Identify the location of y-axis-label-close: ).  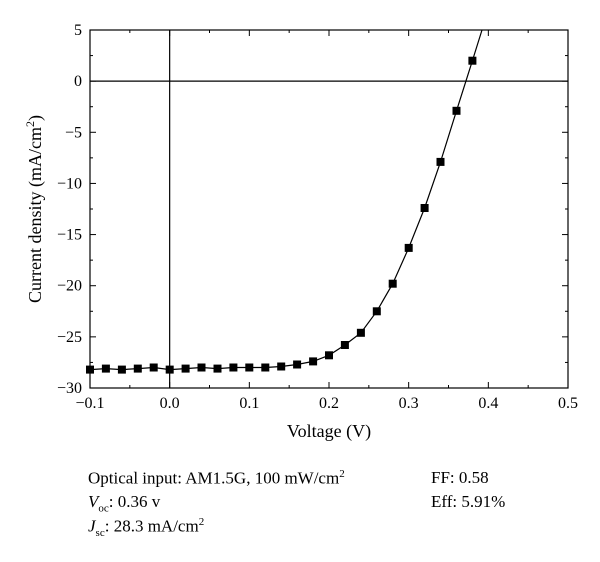
(35, 118).